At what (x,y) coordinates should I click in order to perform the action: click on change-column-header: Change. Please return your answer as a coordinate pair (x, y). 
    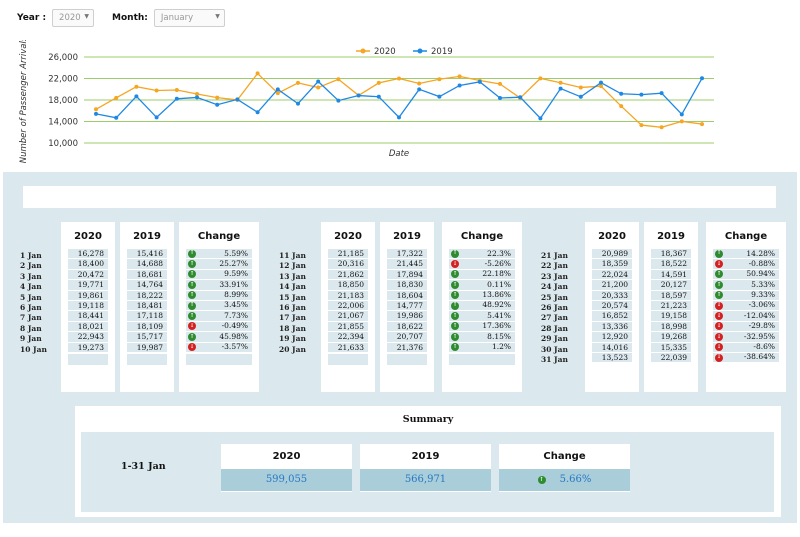
    Looking at the image, I should click on (482, 236).